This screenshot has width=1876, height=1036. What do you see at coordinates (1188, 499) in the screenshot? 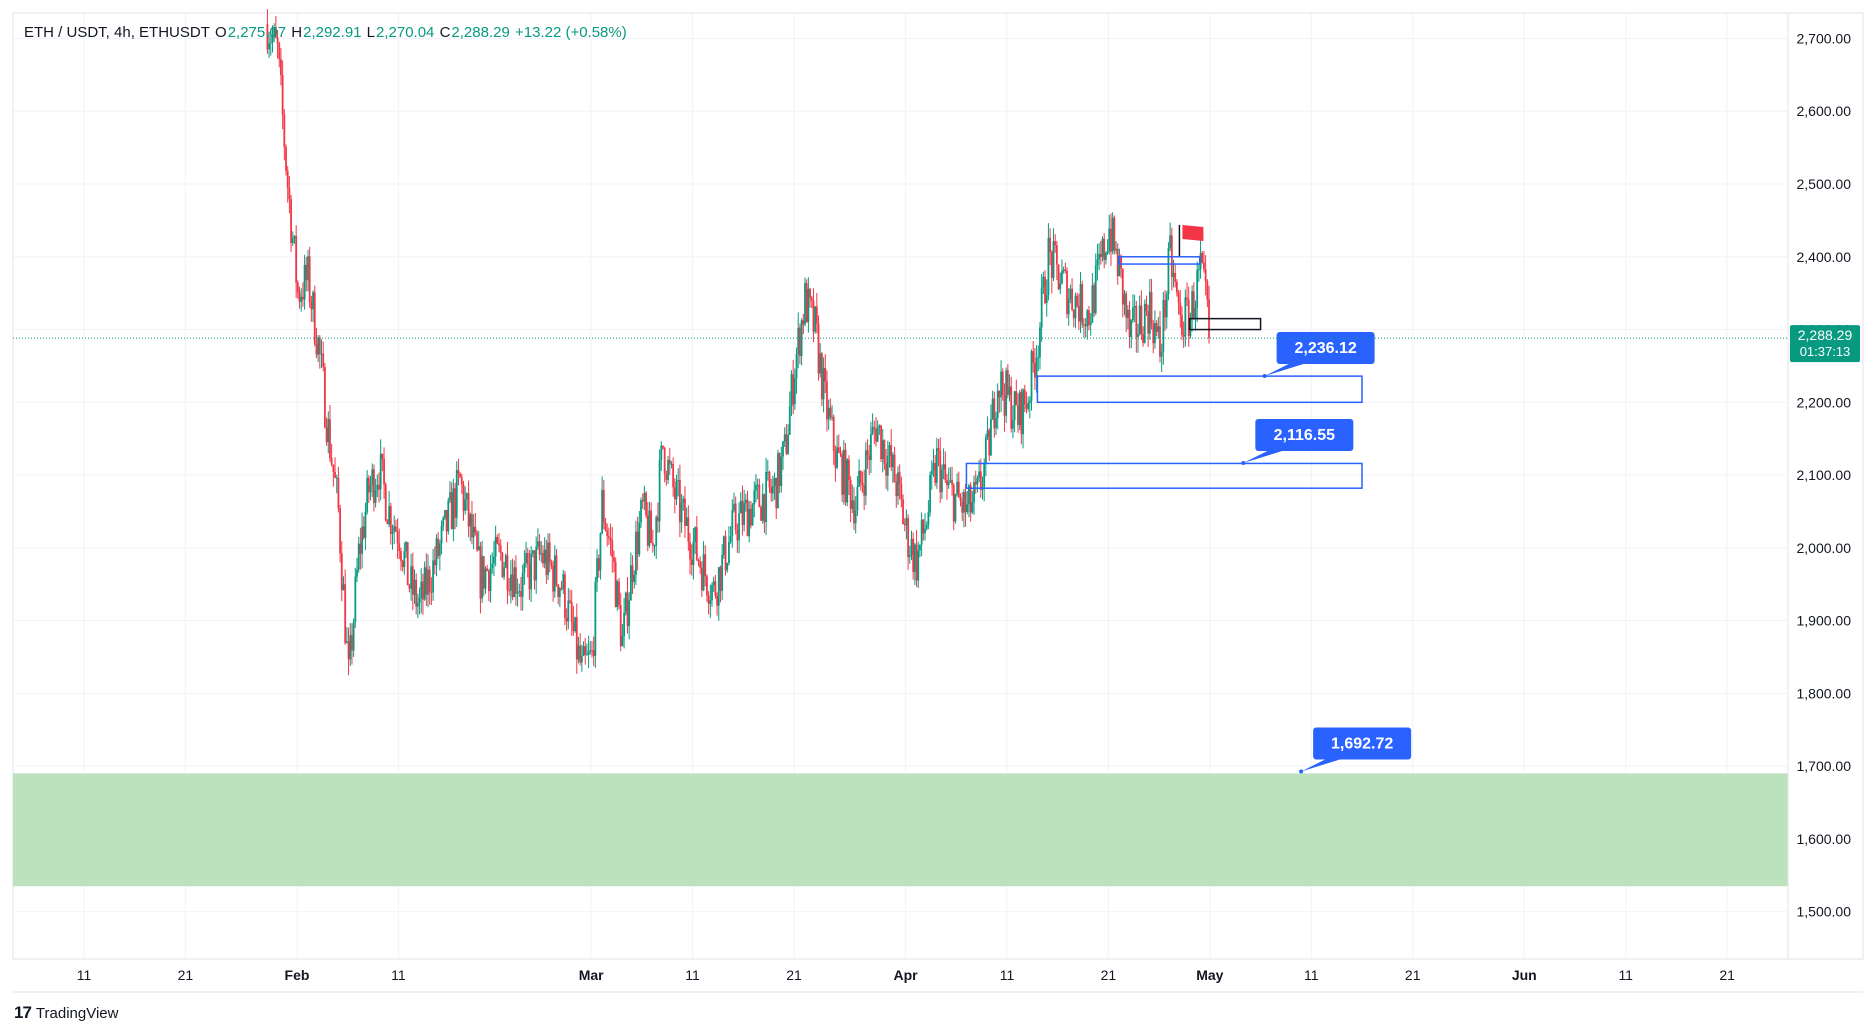
I see `drawings: 2,236.12 2,116.55 1,692.72` at bounding box center [1188, 499].